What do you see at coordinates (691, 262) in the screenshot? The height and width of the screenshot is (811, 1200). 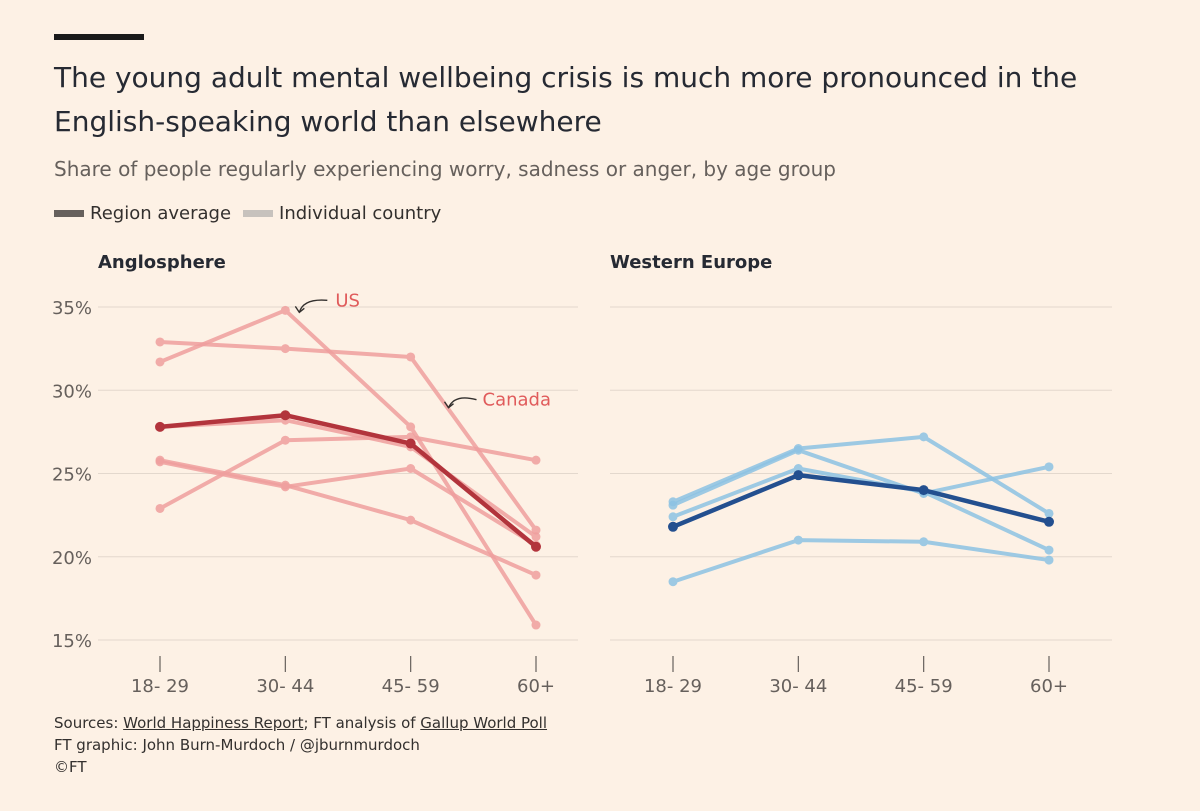 I see `panel-title-western-europe: Western Europe` at bounding box center [691, 262].